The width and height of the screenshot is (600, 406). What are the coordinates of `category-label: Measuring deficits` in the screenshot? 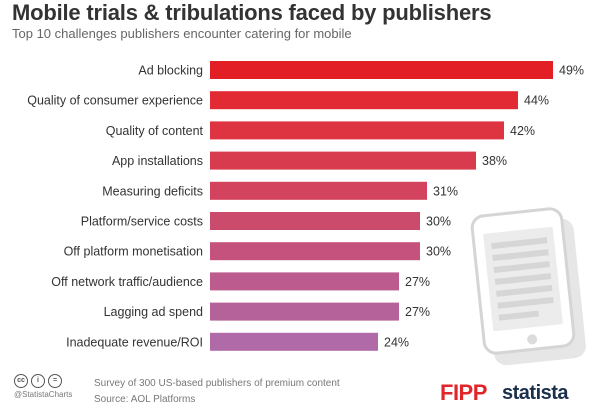 It's located at (152, 191).